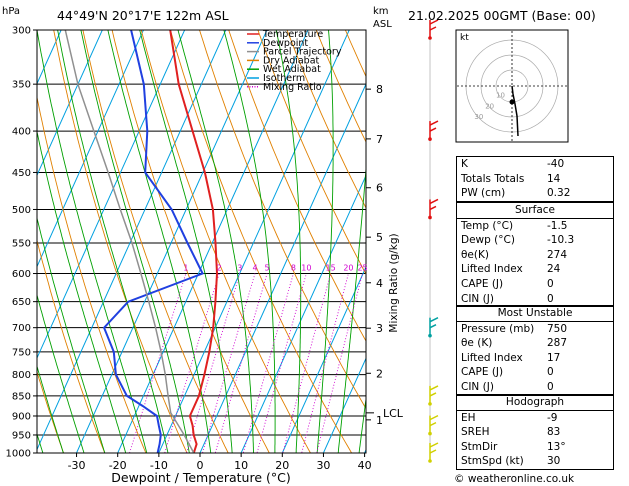 This screenshot has height=486, width=629. I want to click on legend-label: Temperature, so click(292, 34).